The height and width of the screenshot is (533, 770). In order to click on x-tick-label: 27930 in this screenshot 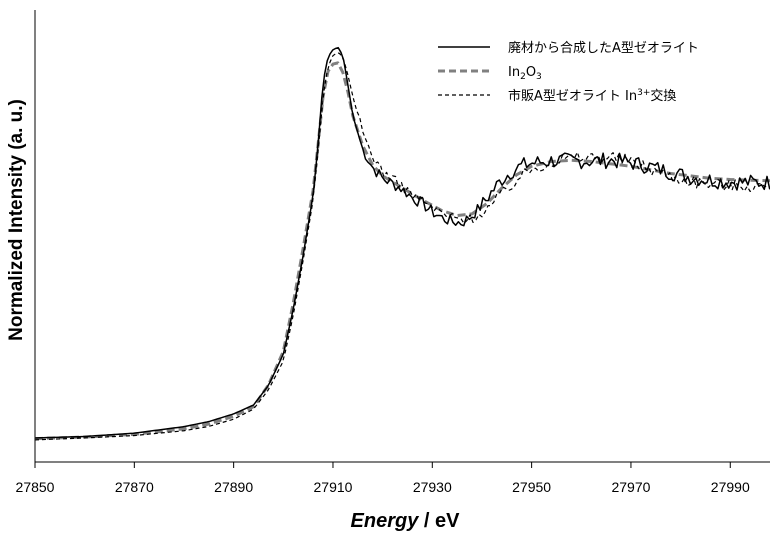, I will do `click(432, 487)`.